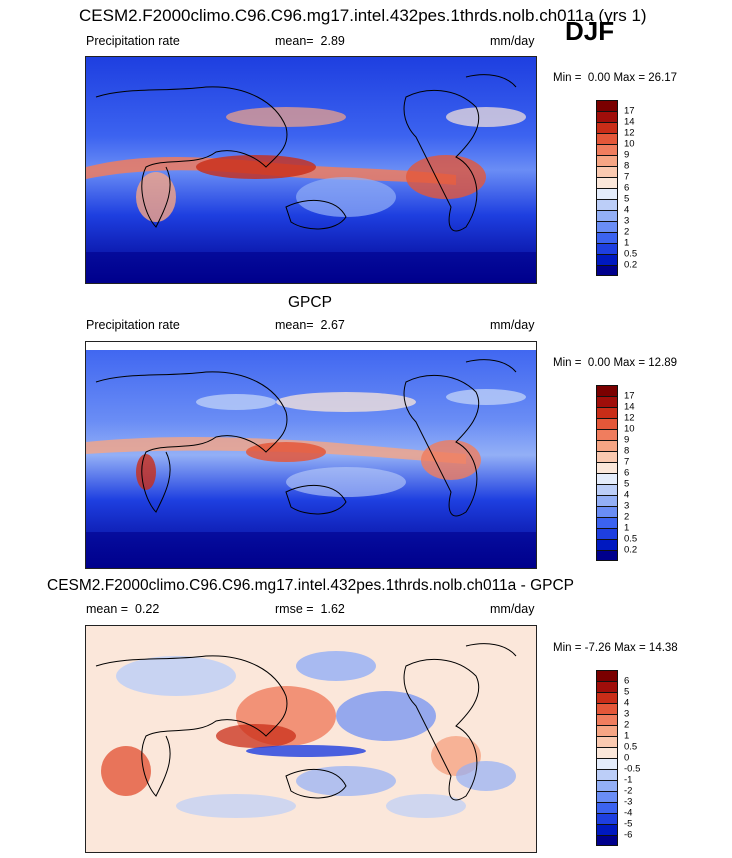 The width and height of the screenshot is (732, 858). I want to click on panel2-units: mm/day, so click(512, 325).